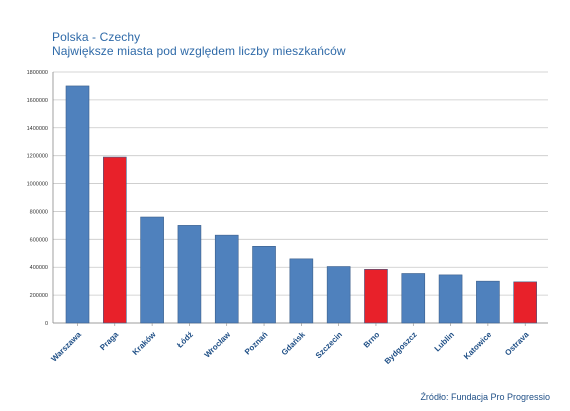 The width and height of the screenshot is (570, 411). What do you see at coordinates (37, 129) in the screenshot?
I see `y-tick-label: 1400000` at bounding box center [37, 129].